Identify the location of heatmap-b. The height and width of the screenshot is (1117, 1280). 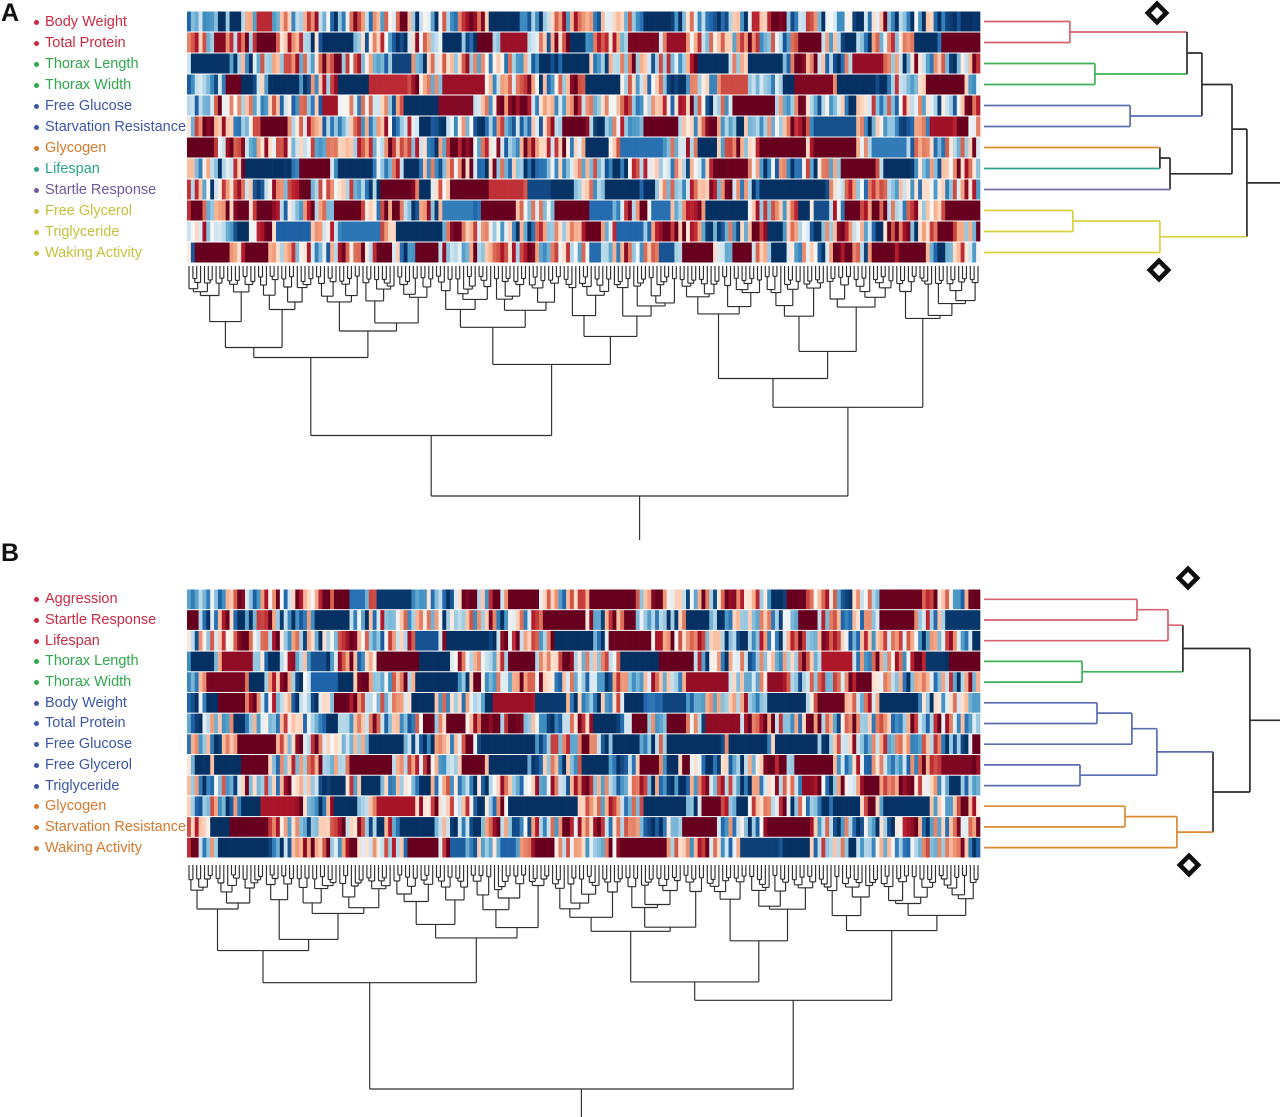
(584, 723).